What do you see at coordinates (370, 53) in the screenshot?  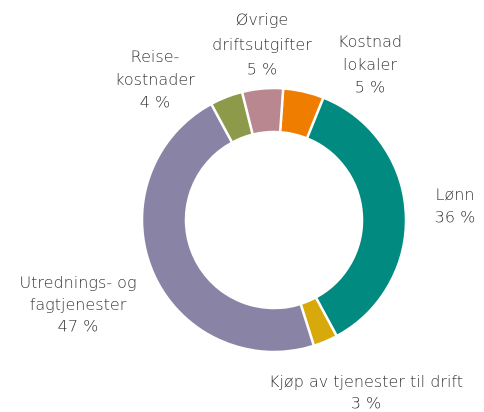 I see `slice-label: Kostnad lokaler` at bounding box center [370, 53].